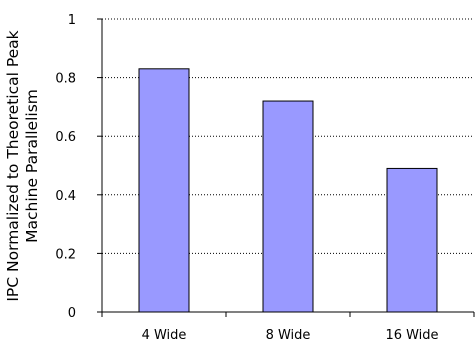  What do you see at coordinates (13, 165) in the screenshot?
I see `y-axis-label-line-1: IPC Normalized to Theoretical Peak` at bounding box center [13, 165].